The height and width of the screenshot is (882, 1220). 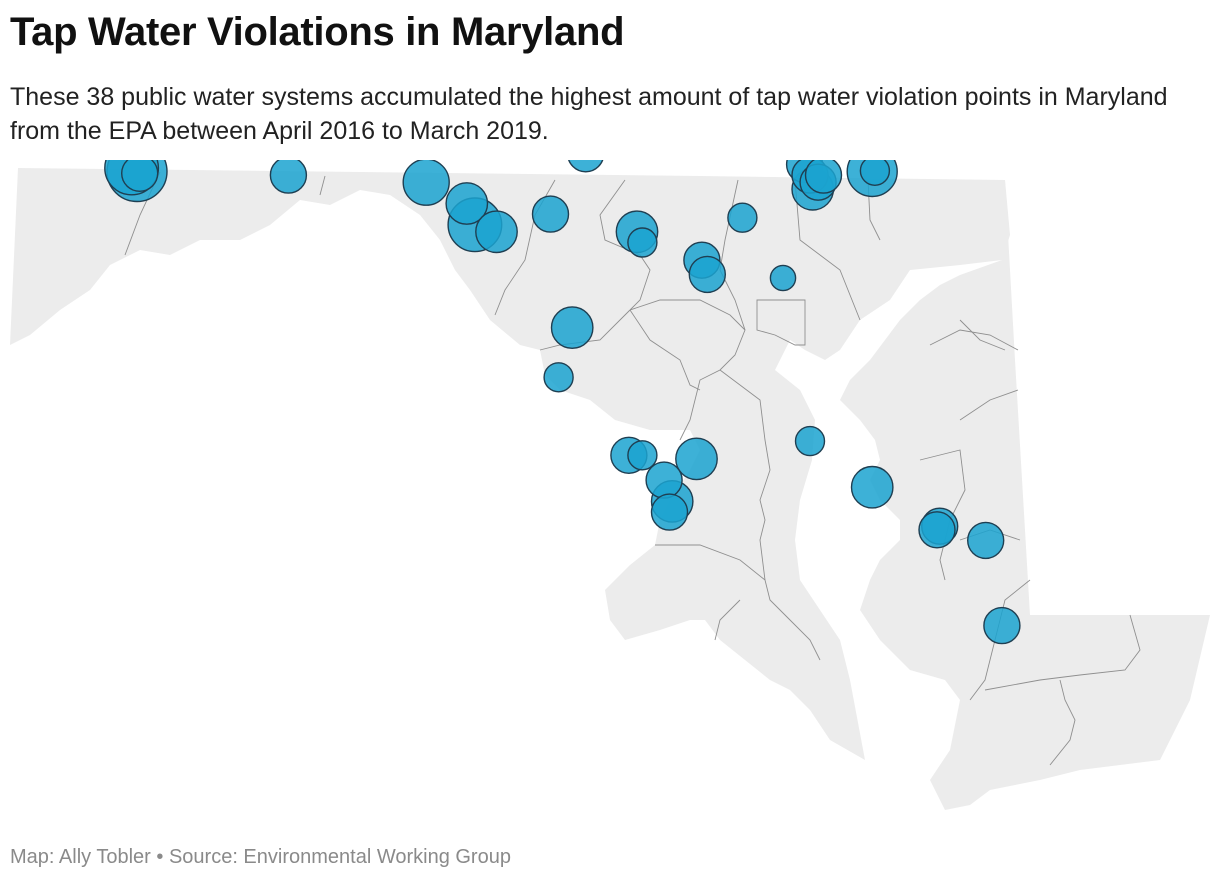 What do you see at coordinates (339, 857) in the screenshot?
I see `data-source: Source: Environmental Working Group` at bounding box center [339, 857].